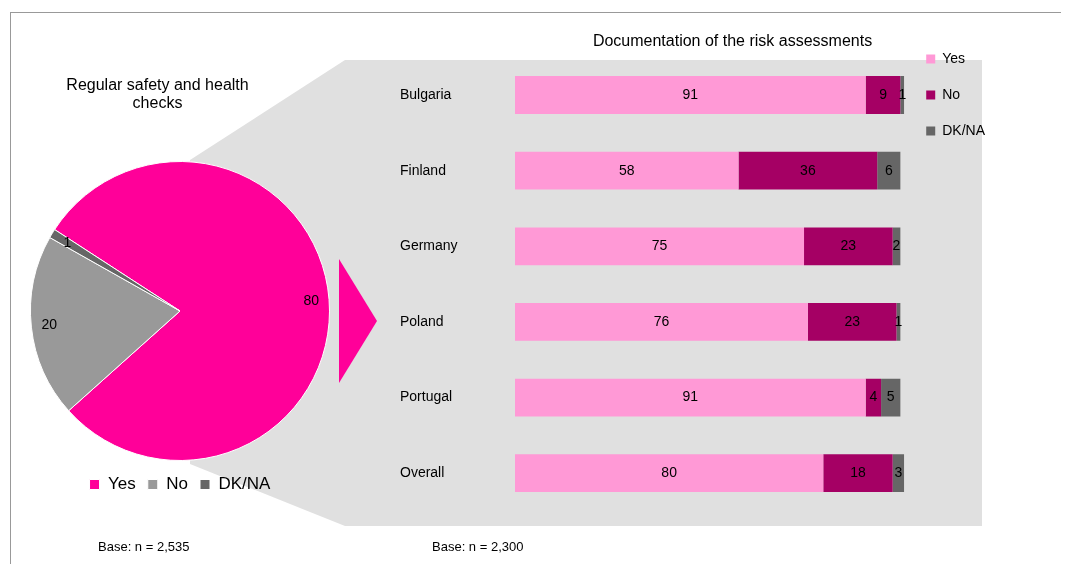 Image resolution: width=1067 pixels, height=564 pixels. What do you see at coordinates (144, 546) in the screenshot?
I see `text: Base: n = 2,535` at bounding box center [144, 546].